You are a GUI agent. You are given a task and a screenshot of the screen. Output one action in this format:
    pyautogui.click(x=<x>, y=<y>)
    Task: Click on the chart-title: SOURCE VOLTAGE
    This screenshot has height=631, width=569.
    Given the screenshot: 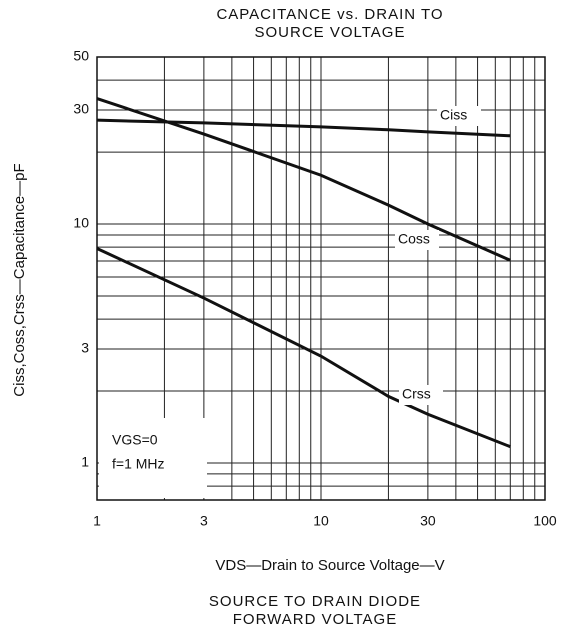 What is the action you would take?
    pyautogui.click(x=330, y=32)
    